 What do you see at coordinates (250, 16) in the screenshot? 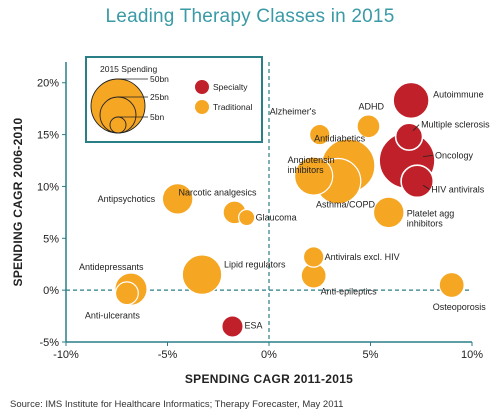
I see `chart-title: Leading Therapy Classes in 2015` at bounding box center [250, 16].